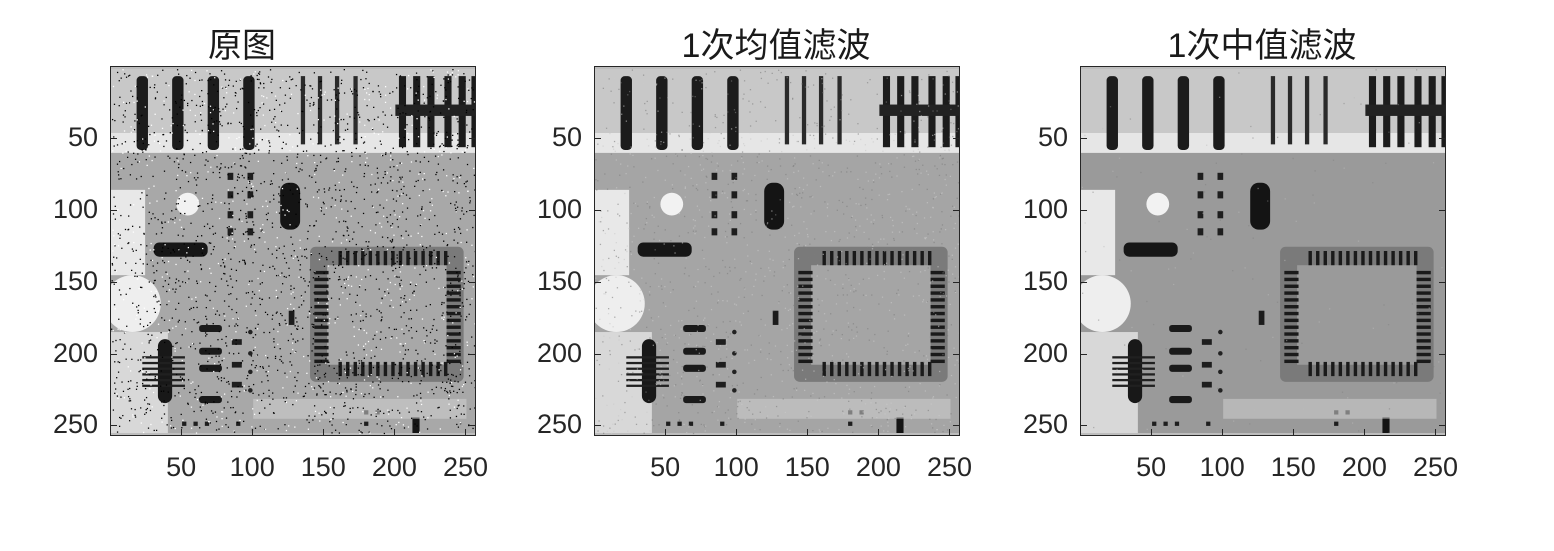 This screenshot has width=1554, height=551. What do you see at coordinates (242, 46) in the screenshot?
I see `panel-title: 原图` at bounding box center [242, 46].